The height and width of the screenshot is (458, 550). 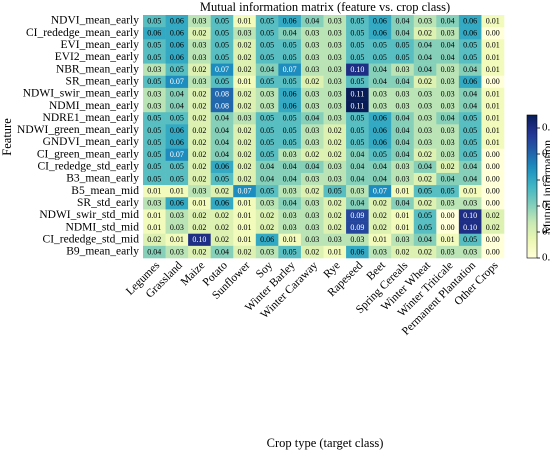 I want to click on cell-label: 0.08, so click(x=222, y=93).